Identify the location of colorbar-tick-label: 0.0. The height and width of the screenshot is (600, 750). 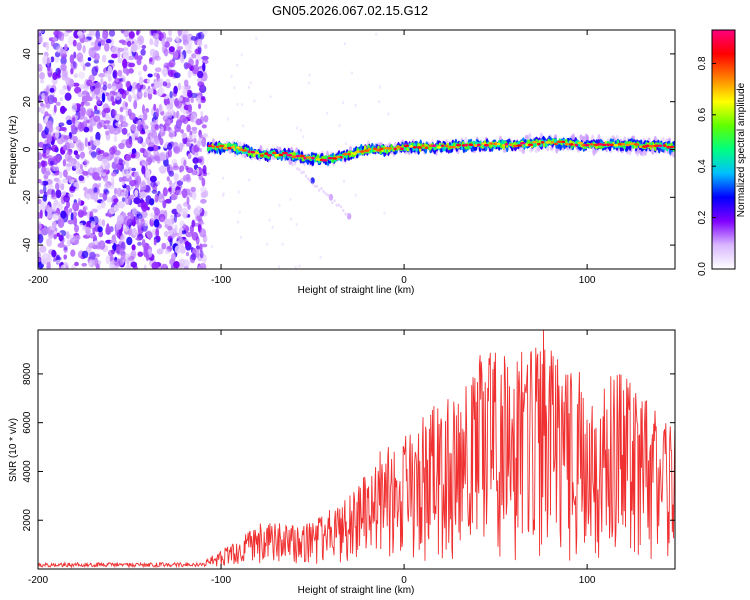
(702, 269).